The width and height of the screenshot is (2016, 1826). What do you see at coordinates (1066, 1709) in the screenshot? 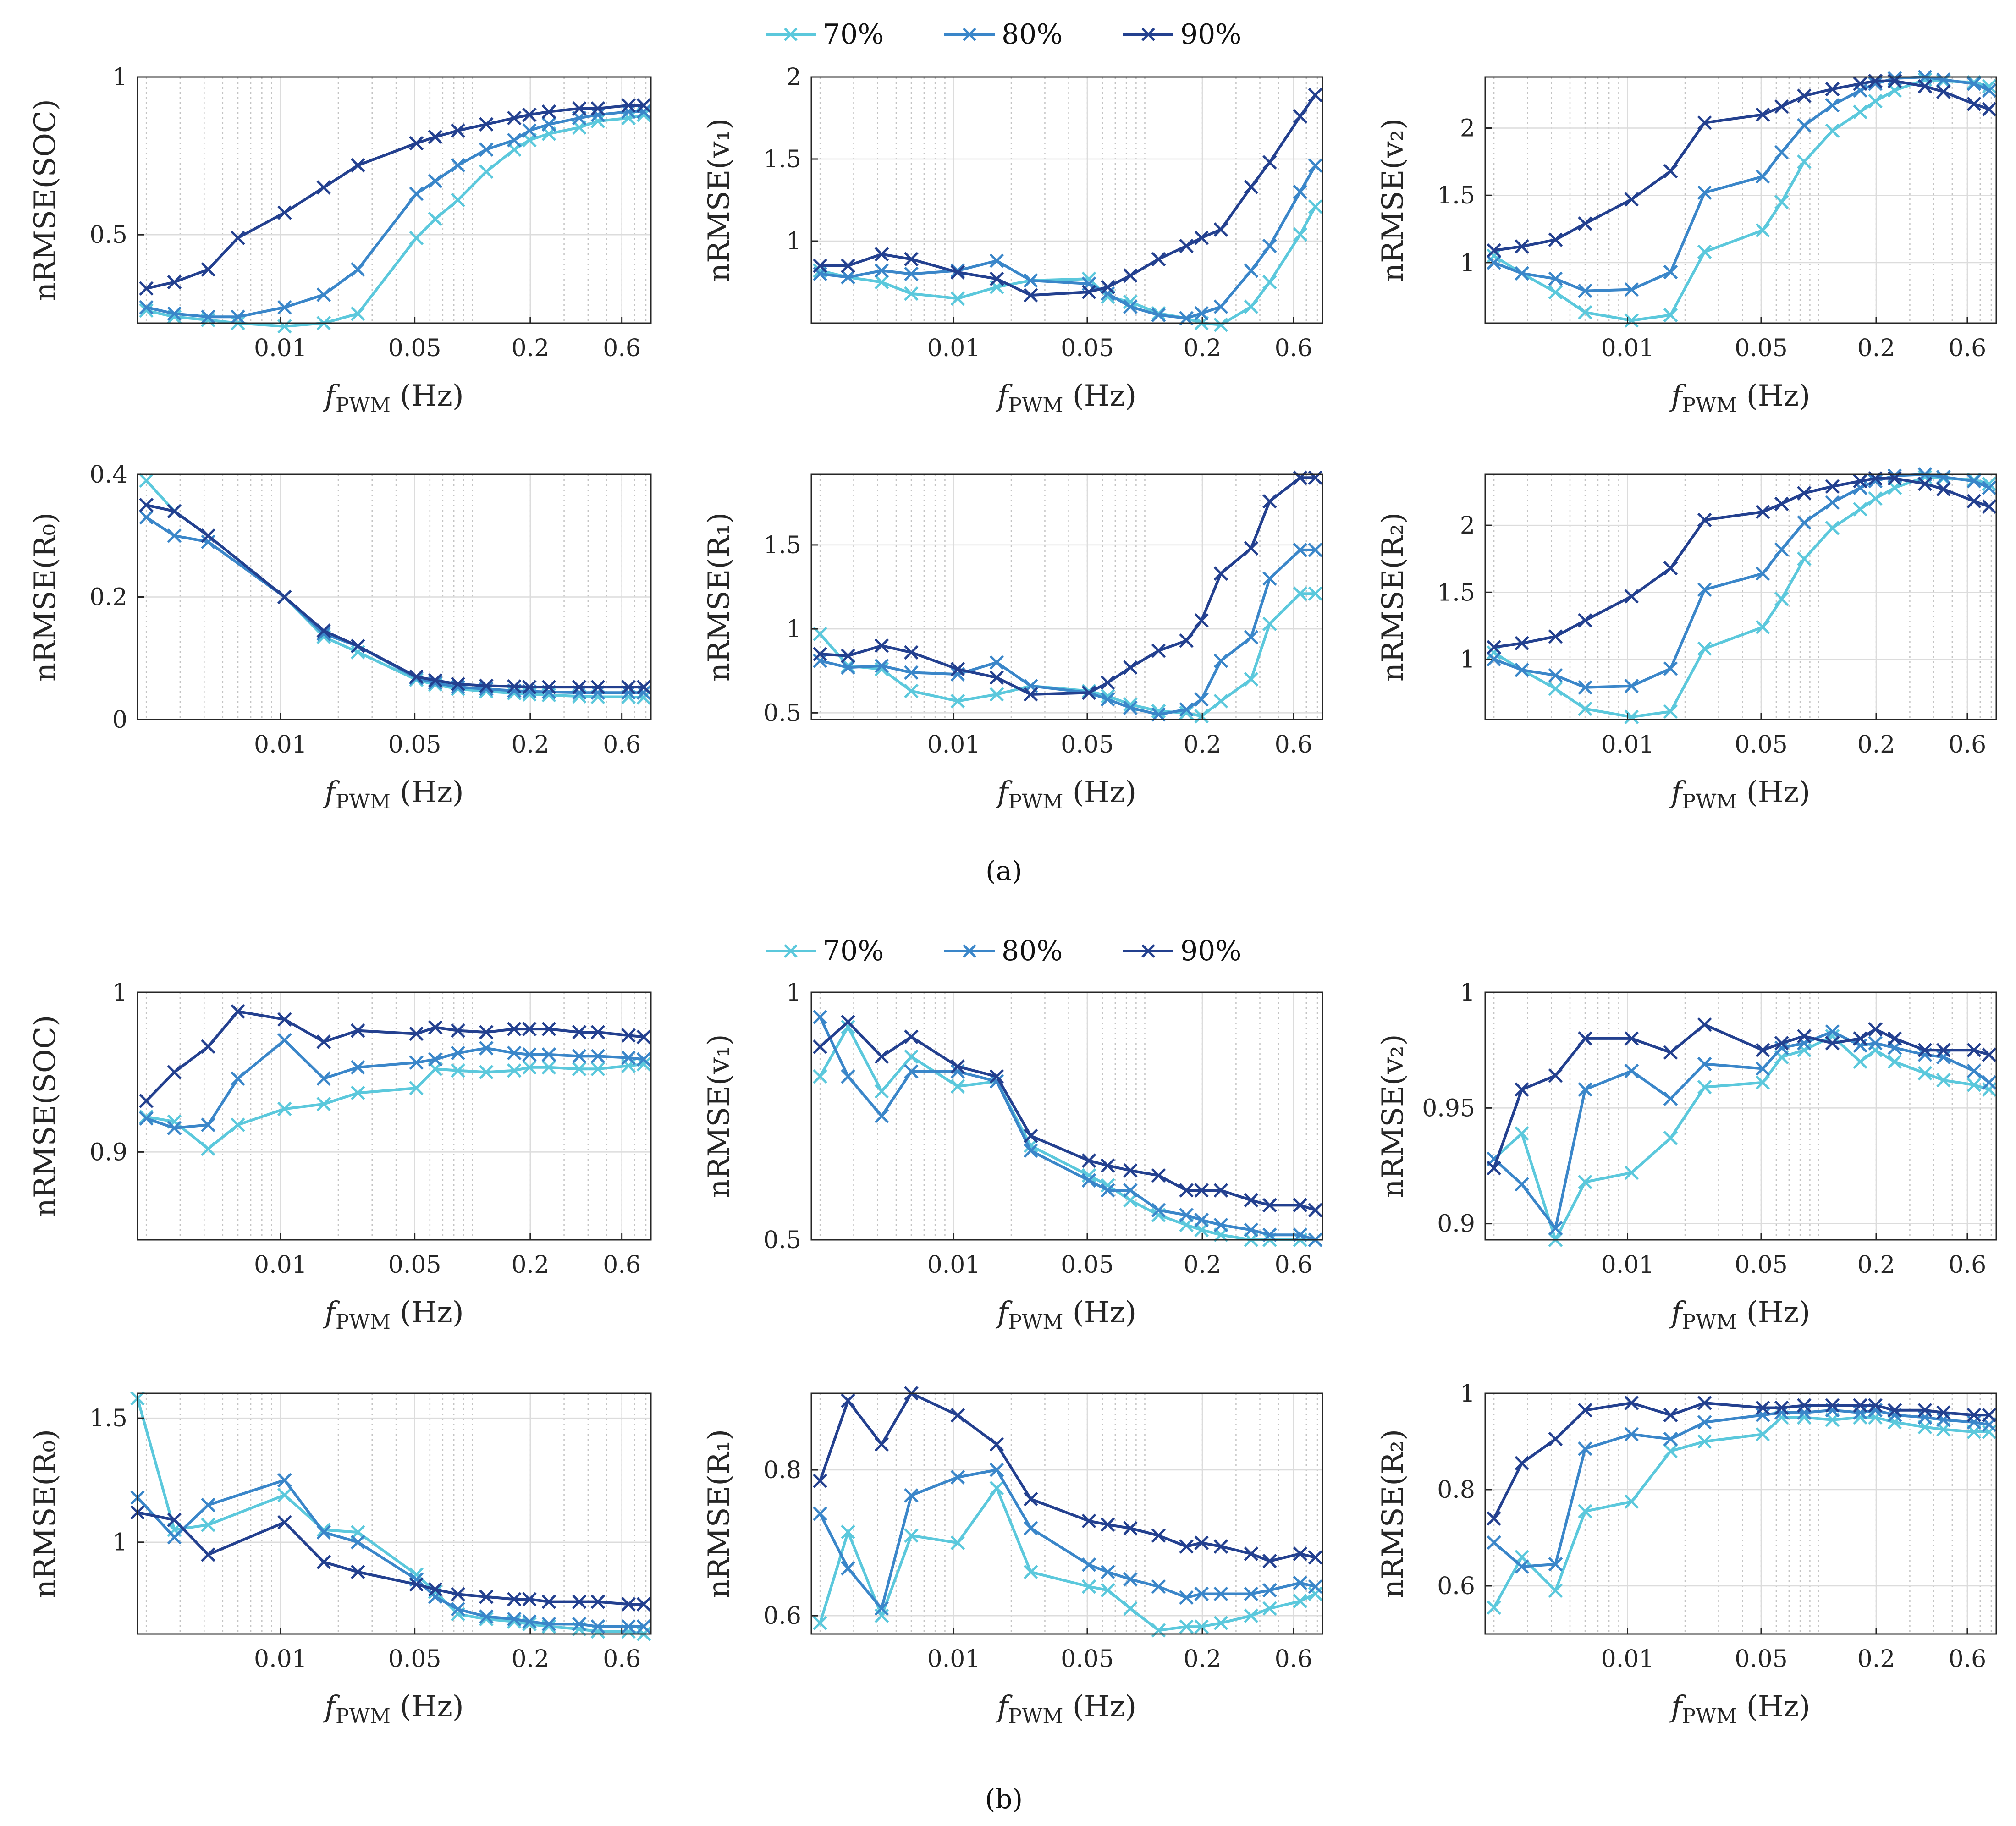
I see `x-axis-label: fPWM (Hz)` at bounding box center [1066, 1709].